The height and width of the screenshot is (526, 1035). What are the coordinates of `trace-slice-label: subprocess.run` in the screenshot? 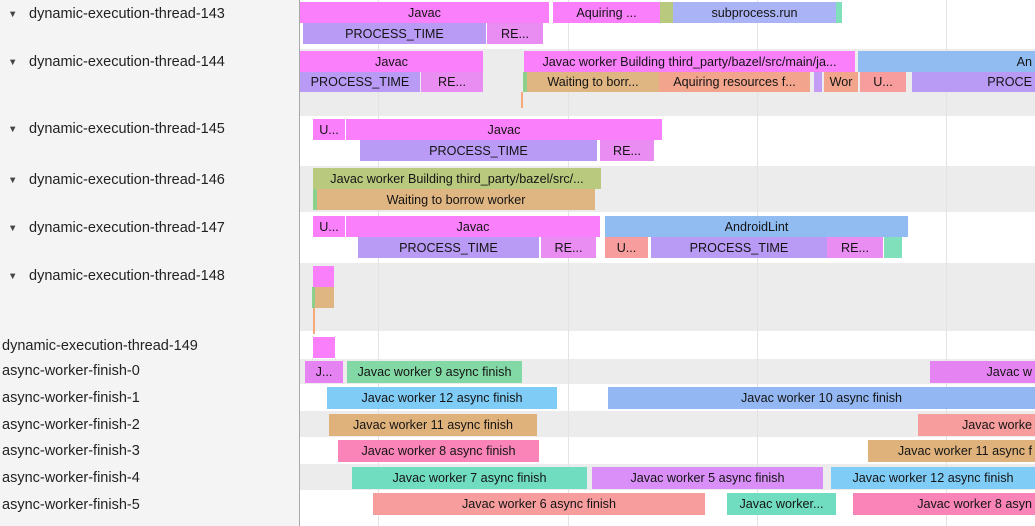 It's located at (754, 12).